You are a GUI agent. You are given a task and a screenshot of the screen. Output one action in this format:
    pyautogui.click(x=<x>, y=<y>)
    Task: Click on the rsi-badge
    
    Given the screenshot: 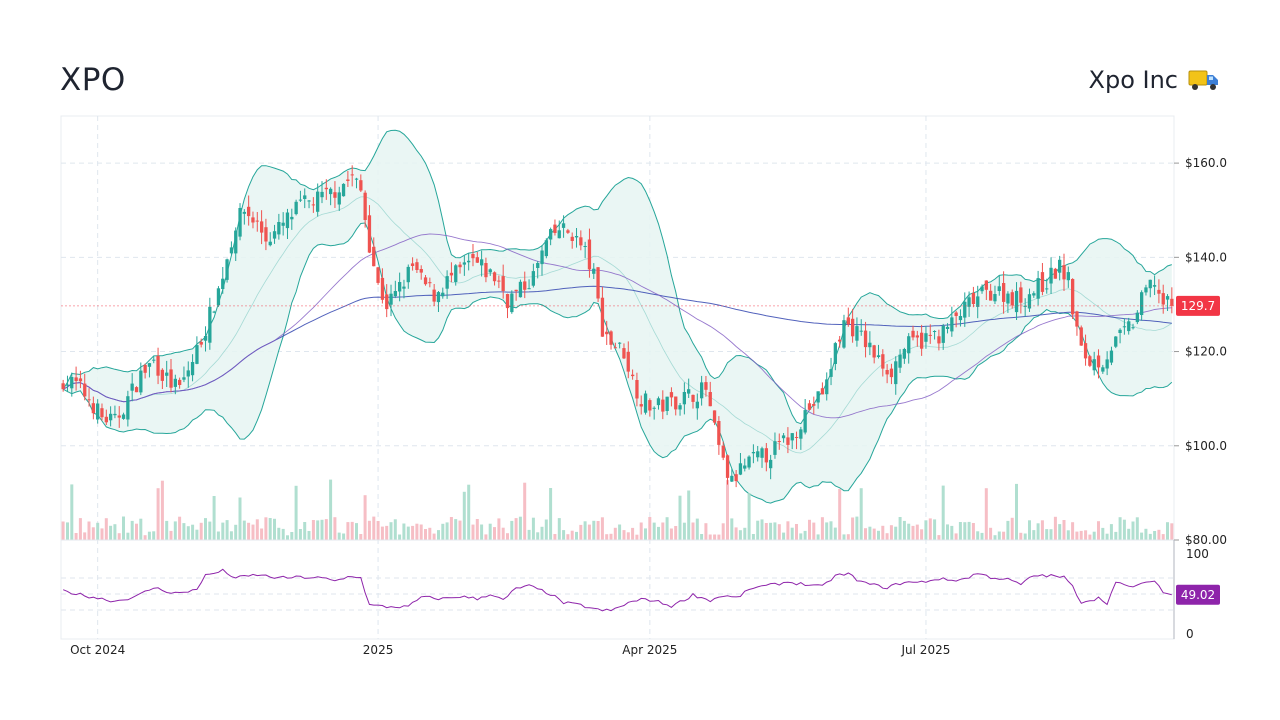 What is the action you would take?
    pyautogui.click(x=1198, y=594)
    